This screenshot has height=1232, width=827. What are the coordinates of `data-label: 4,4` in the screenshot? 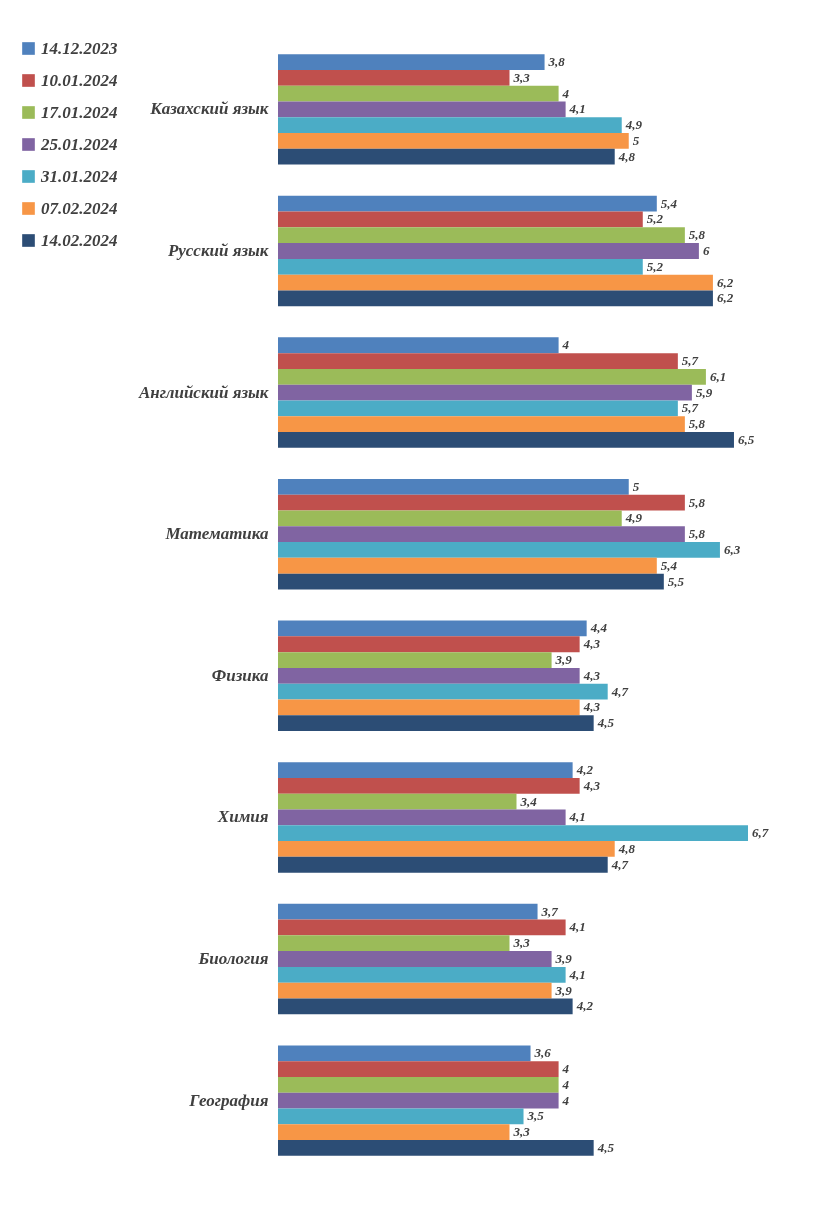 It's located at (598, 628).